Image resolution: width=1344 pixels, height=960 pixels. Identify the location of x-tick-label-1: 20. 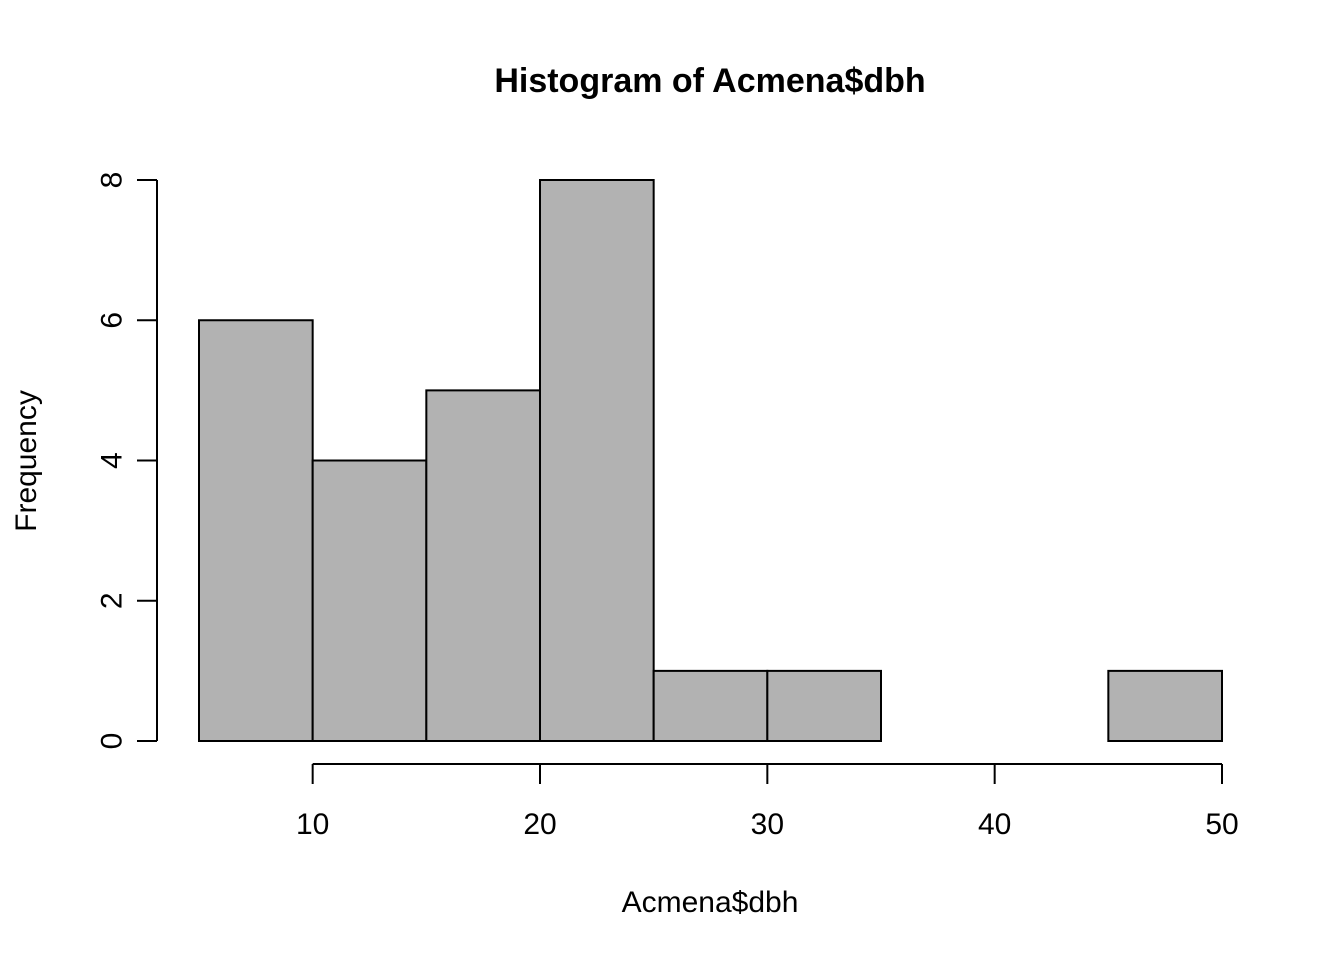
(539, 824).